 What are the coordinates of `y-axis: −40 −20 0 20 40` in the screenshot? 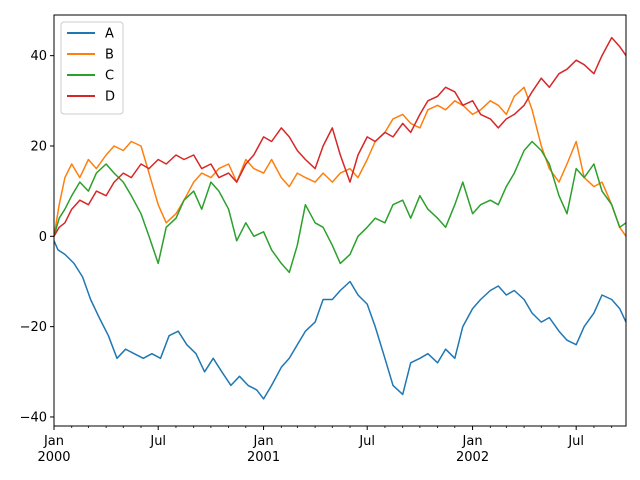 It's located at (37, 237).